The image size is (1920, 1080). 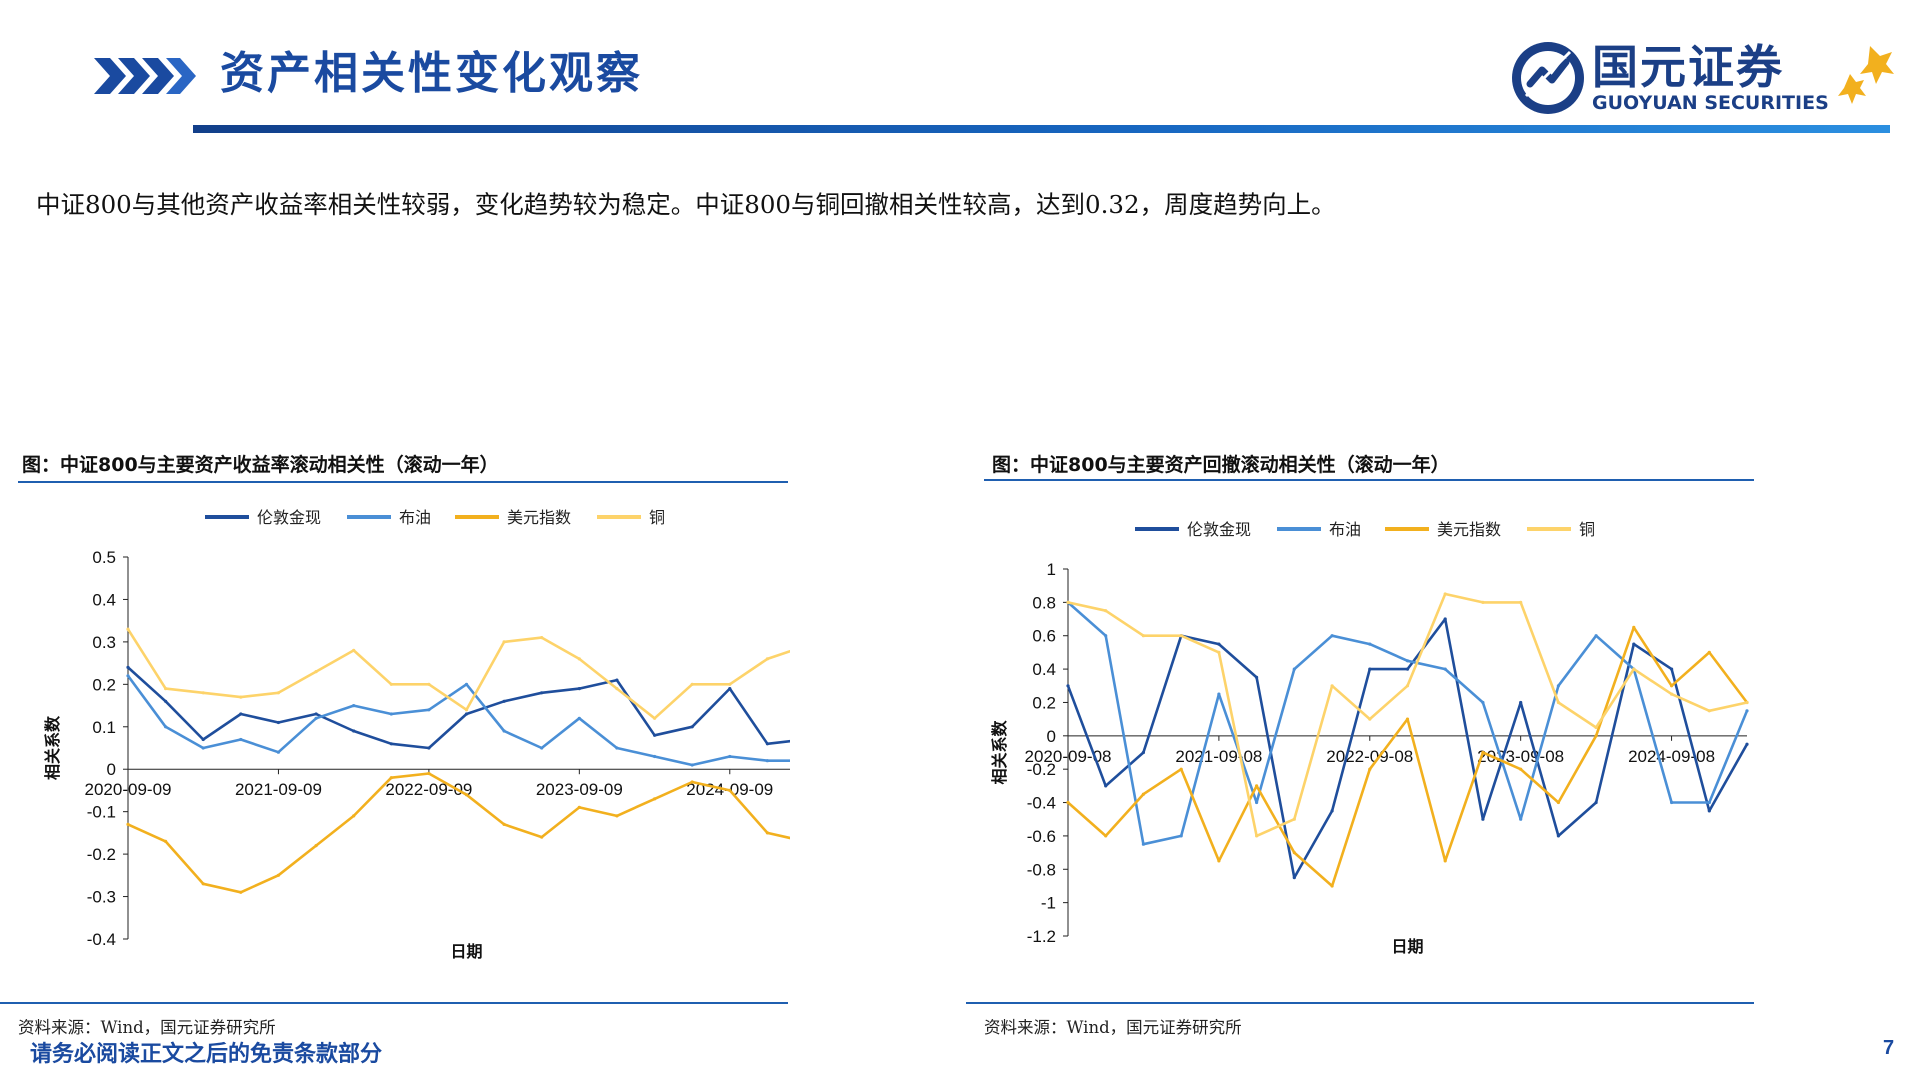 What do you see at coordinates (1041, 936) in the screenshot?
I see `y-tick-label: -1.2` at bounding box center [1041, 936].